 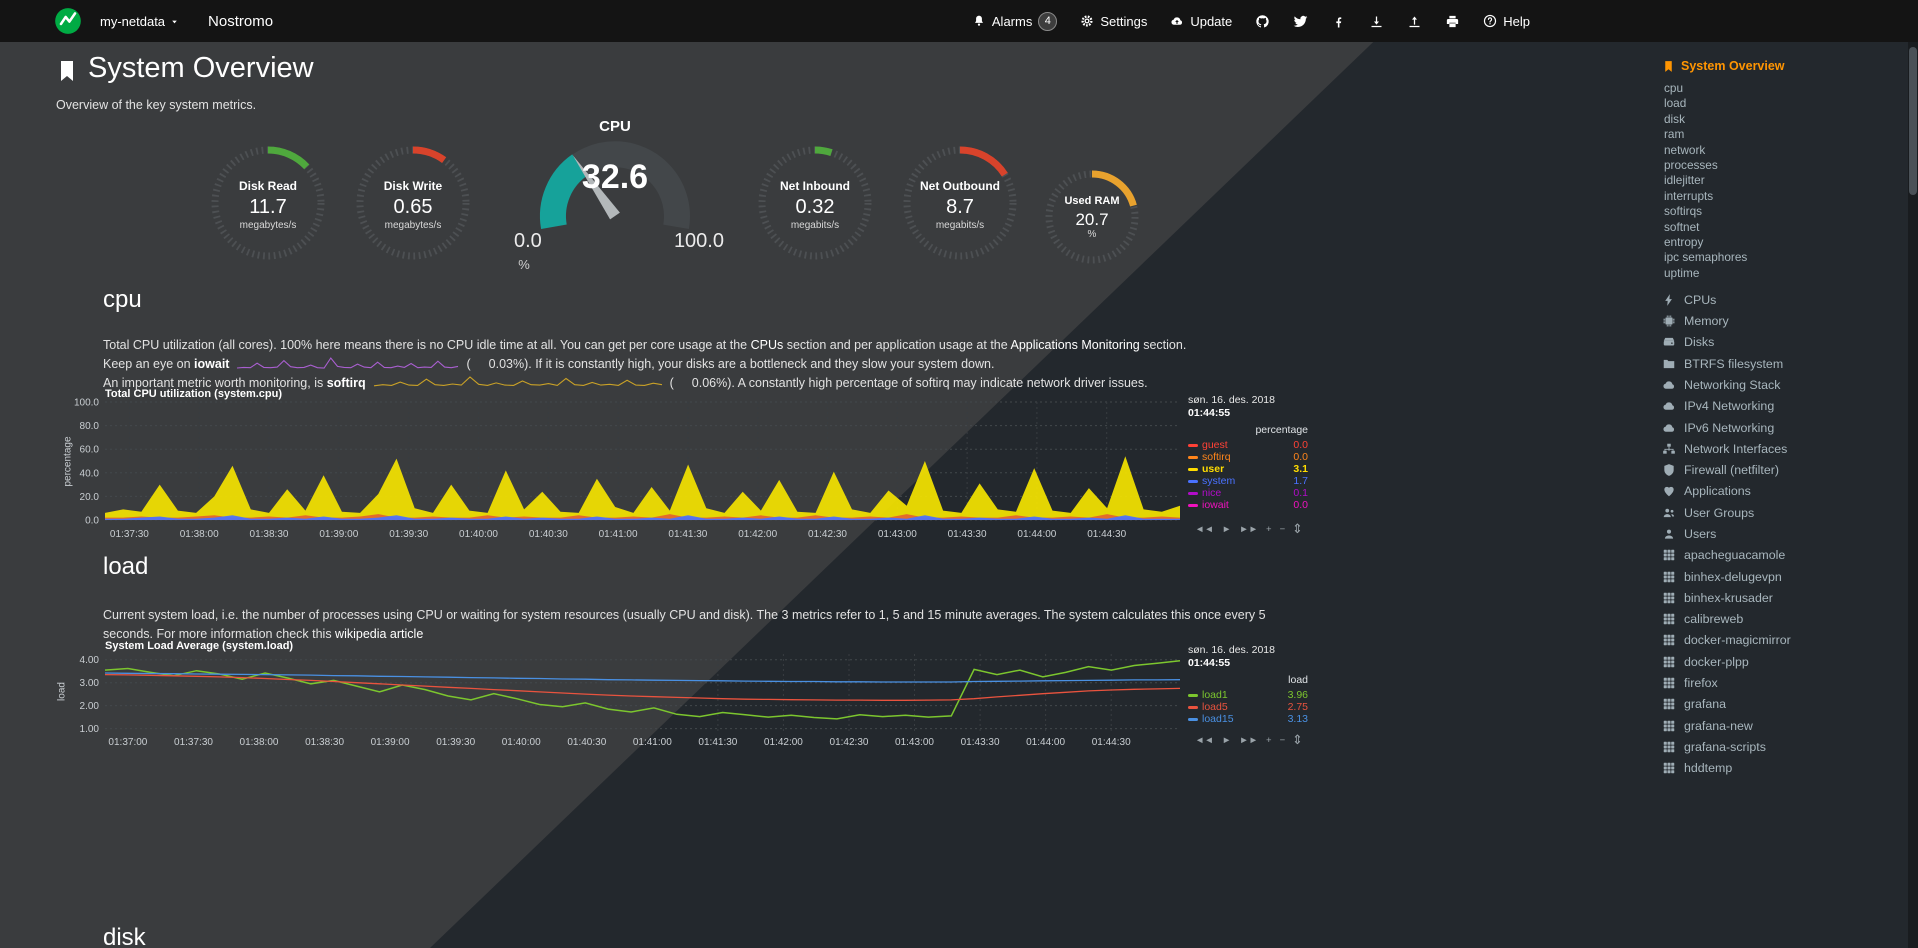 What do you see at coordinates (1684, 241) in the screenshot?
I see `sidebar-item-entropy: entropy` at bounding box center [1684, 241].